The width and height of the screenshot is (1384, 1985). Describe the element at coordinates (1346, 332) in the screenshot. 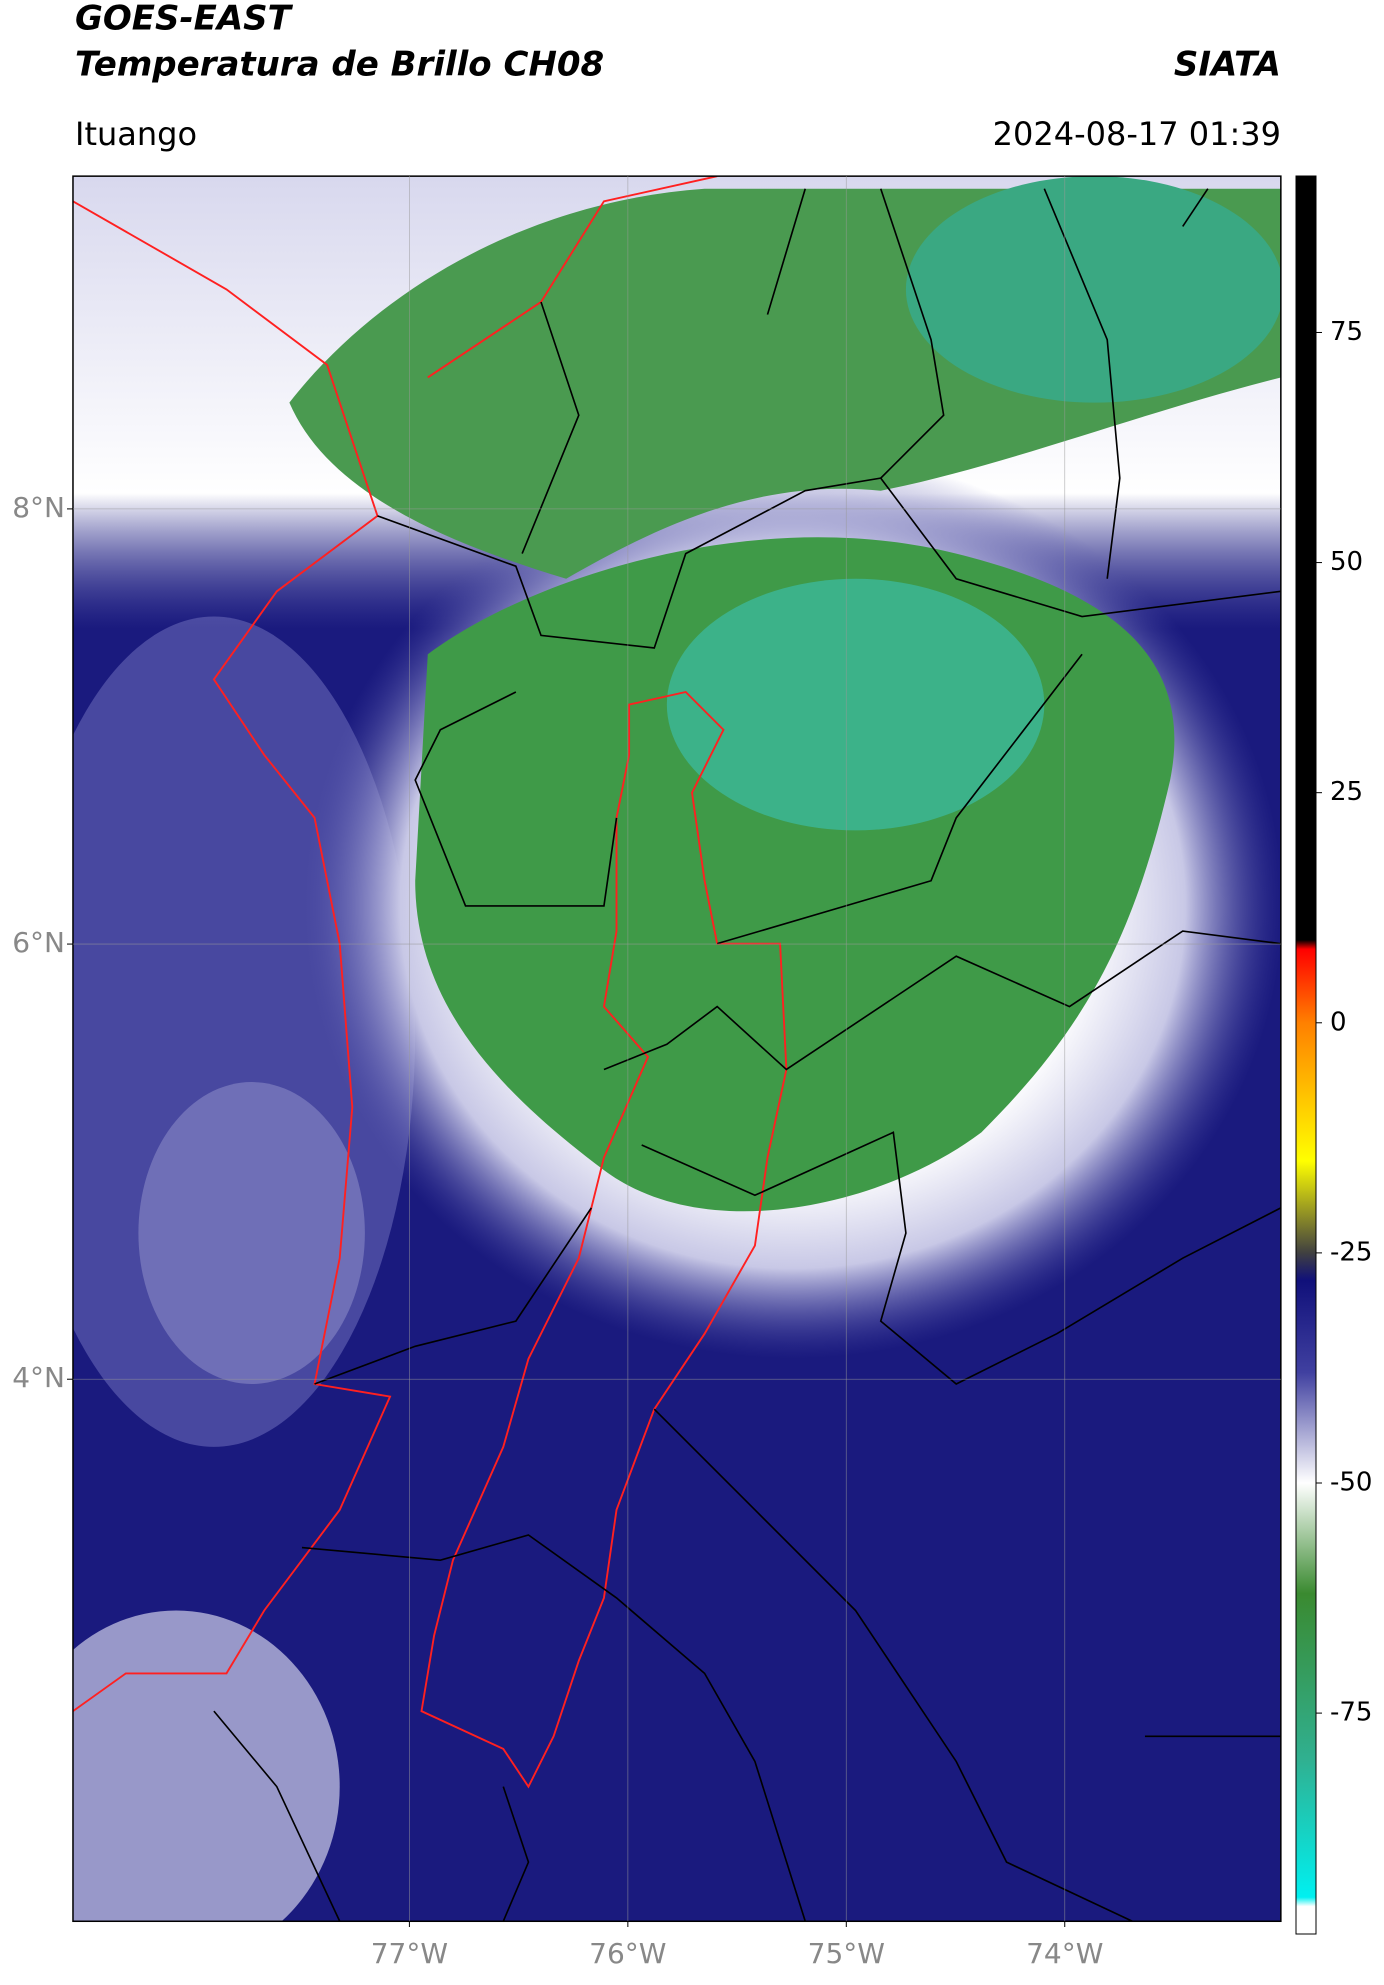

I see `colorbar-label: 75` at that location.